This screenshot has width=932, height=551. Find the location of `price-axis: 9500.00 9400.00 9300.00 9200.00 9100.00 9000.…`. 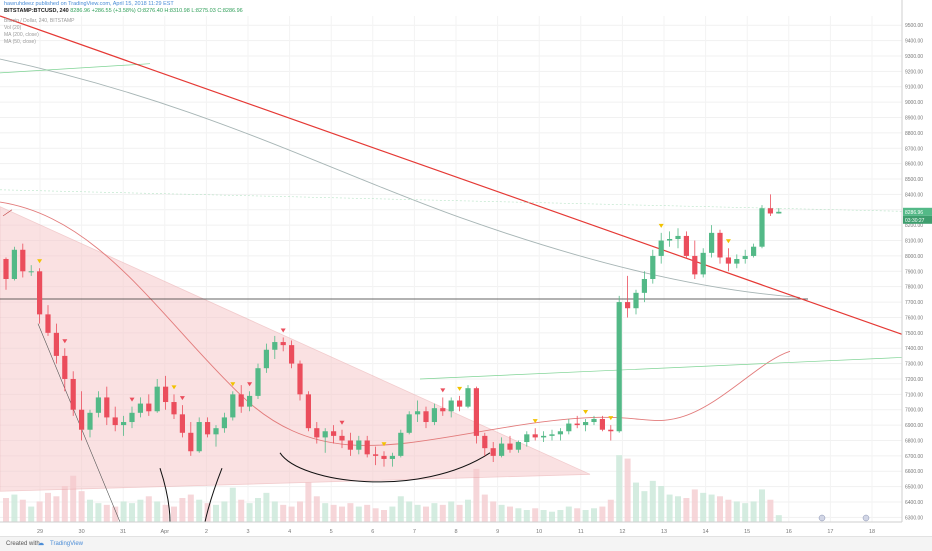

price-axis: 9500.00 9400.00 9300.00 9200.00 9100.00 9000.… is located at coordinates (916, 268).